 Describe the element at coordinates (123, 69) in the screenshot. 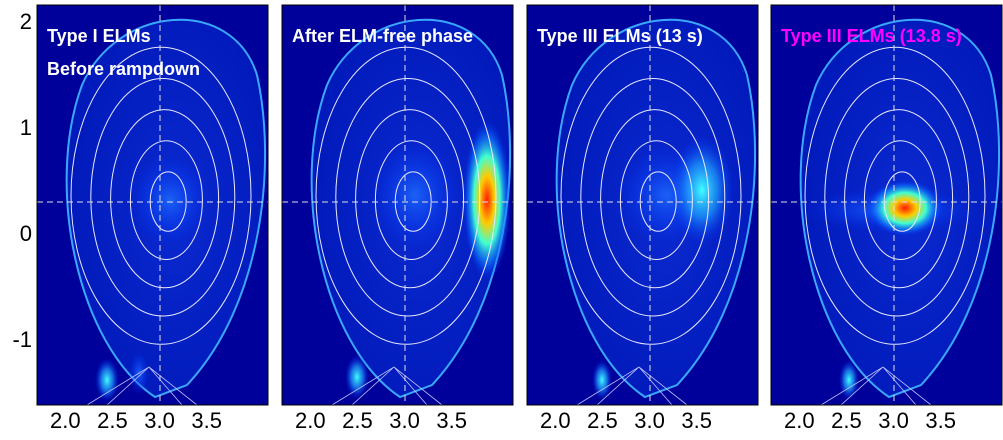

I see `panel-title: Before rampdown` at that location.